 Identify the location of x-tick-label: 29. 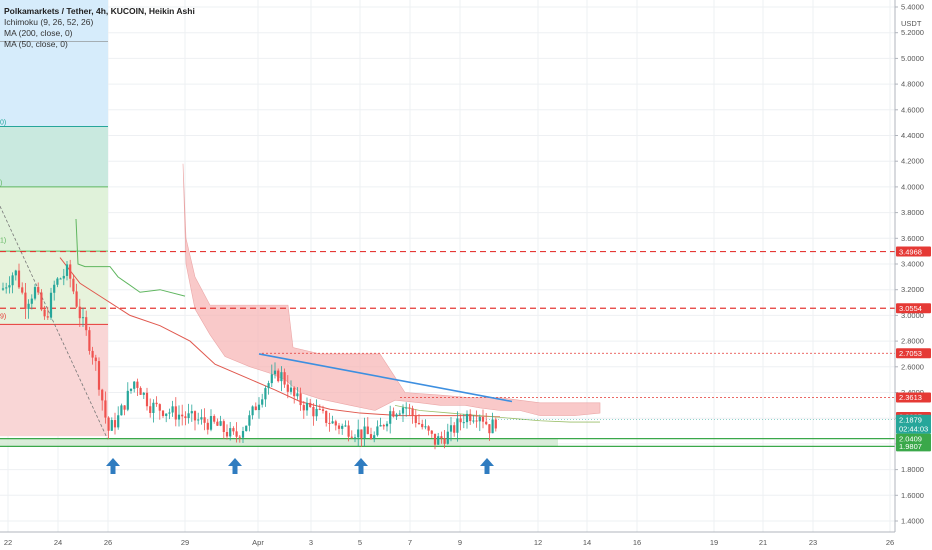
(185, 542).